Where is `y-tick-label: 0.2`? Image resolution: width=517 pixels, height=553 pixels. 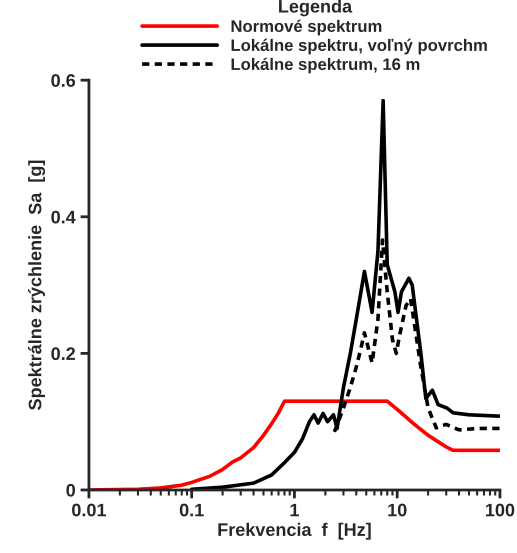
y-tick-label: 0.2 is located at coordinates (63, 353).